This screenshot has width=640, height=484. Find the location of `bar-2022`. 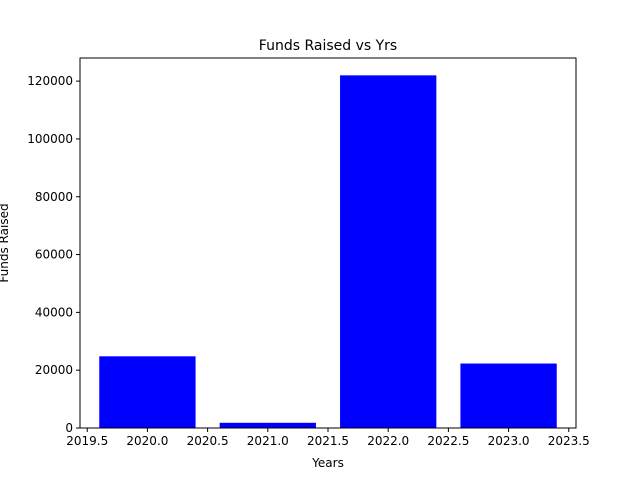

bar-2022 is located at coordinates (388, 251).